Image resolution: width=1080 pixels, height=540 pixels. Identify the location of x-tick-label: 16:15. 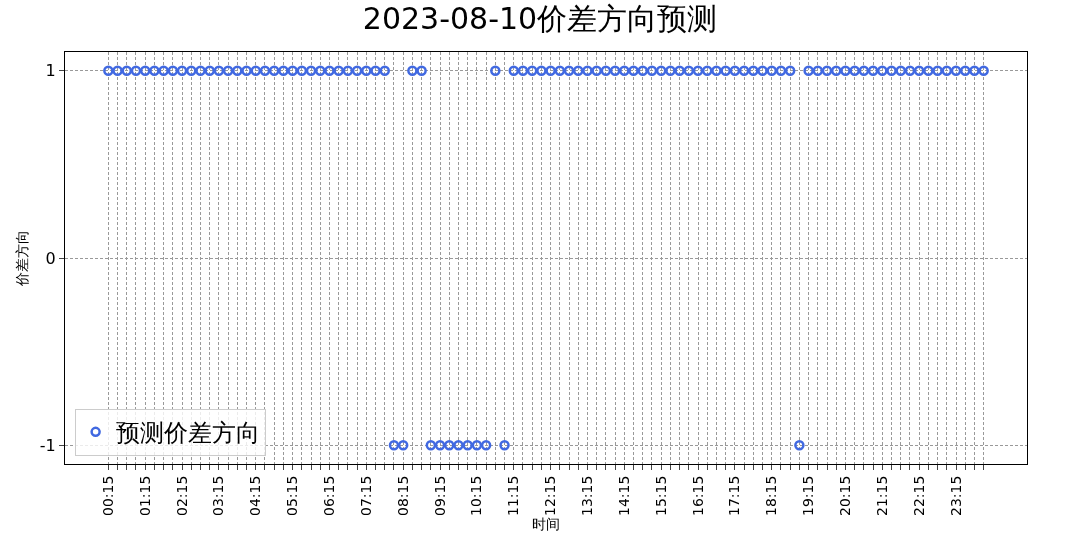
(697, 495).